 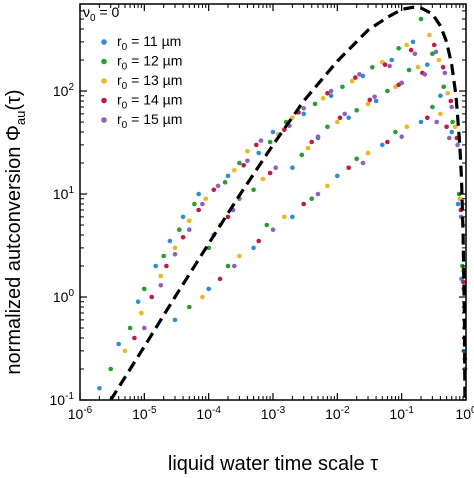 I want to click on legend-label-5: r0 = 15 µm, so click(x=149, y=121).